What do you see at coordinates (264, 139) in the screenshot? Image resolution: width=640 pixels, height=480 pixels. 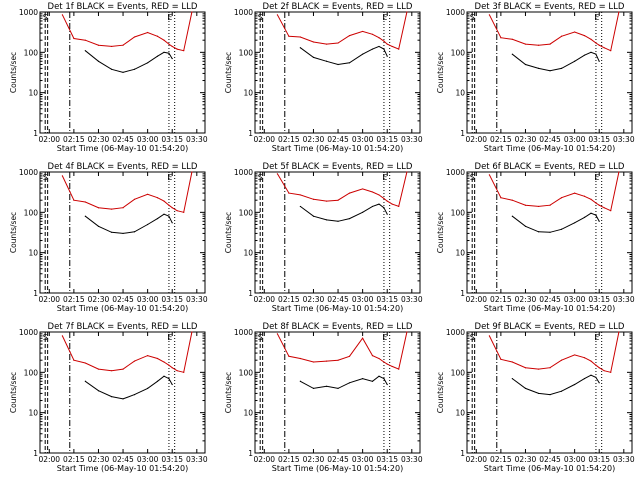 I see `x-tick-label: 02:00` at bounding box center [264, 139].